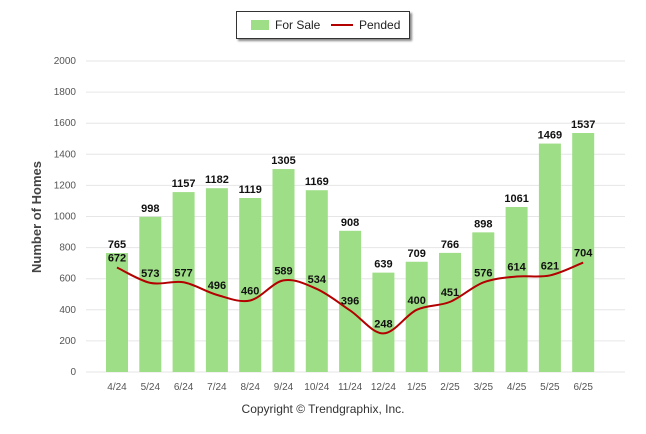  I want to click on x-tick-label: 7/24, so click(217, 387).